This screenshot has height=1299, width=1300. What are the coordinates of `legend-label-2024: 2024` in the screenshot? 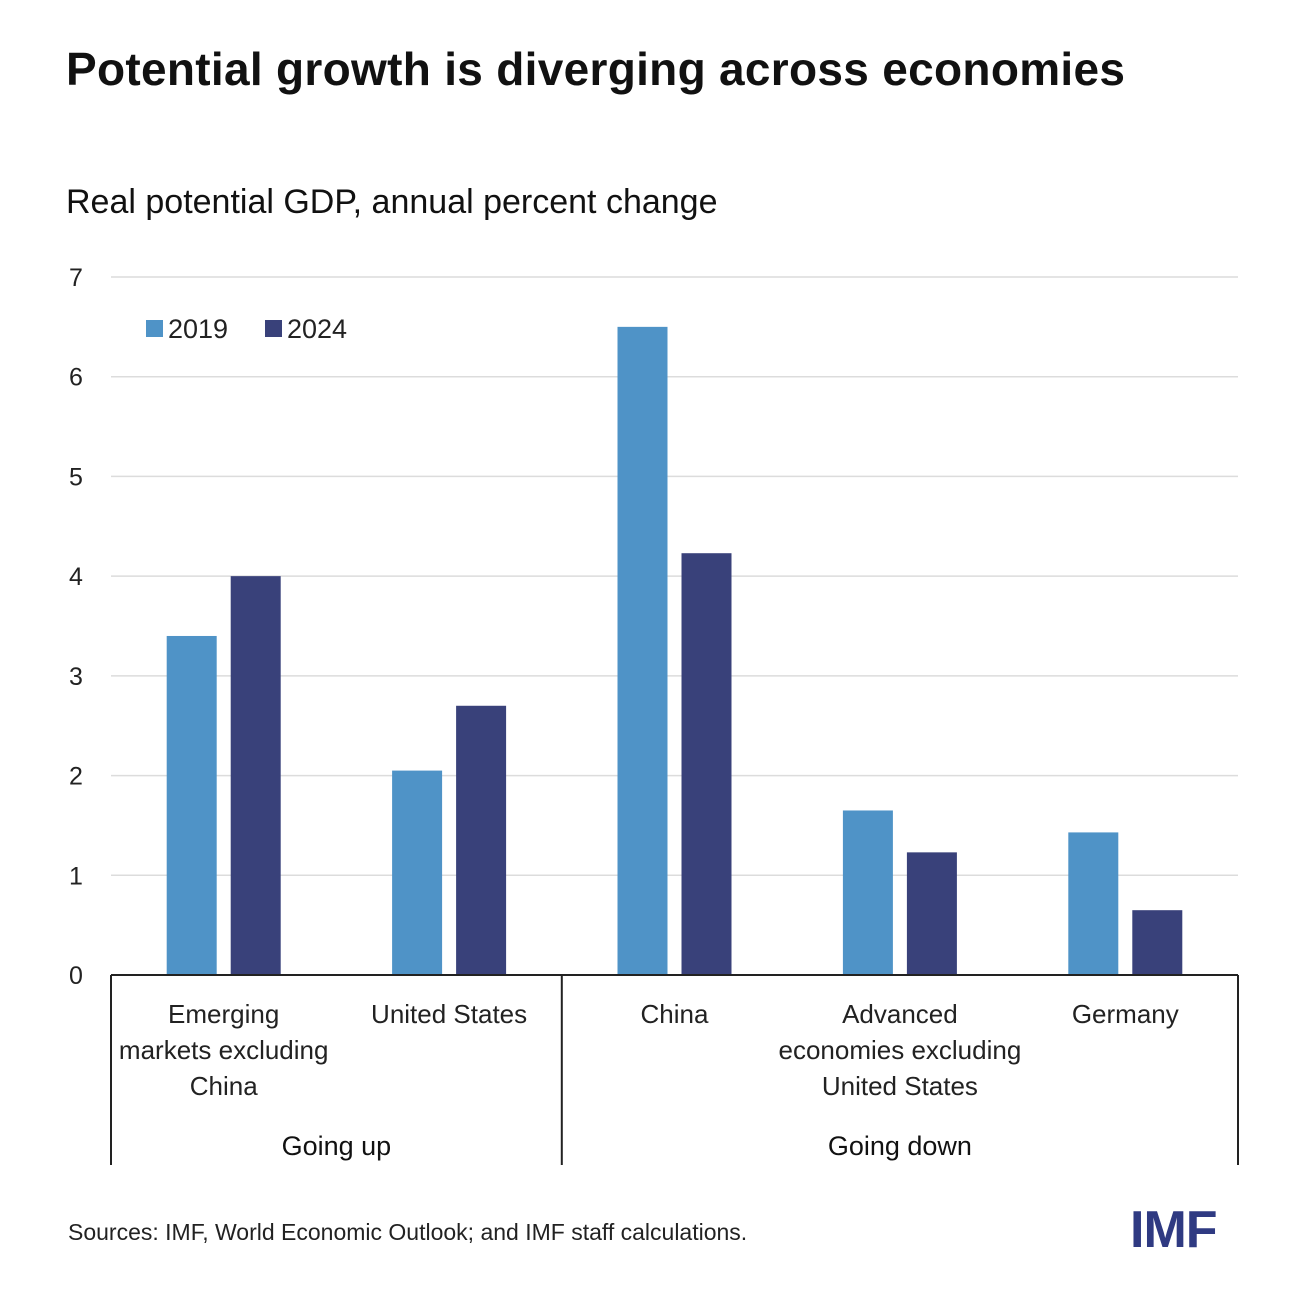 It's located at (317, 329).